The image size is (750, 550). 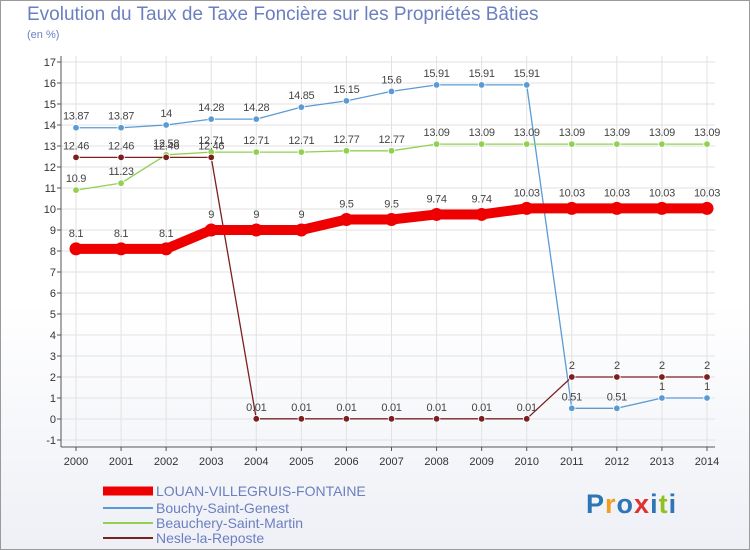 What do you see at coordinates (76, 462) in the screenshot?
I see `x-tick-label: 2000` at bounding box center [76, 462].